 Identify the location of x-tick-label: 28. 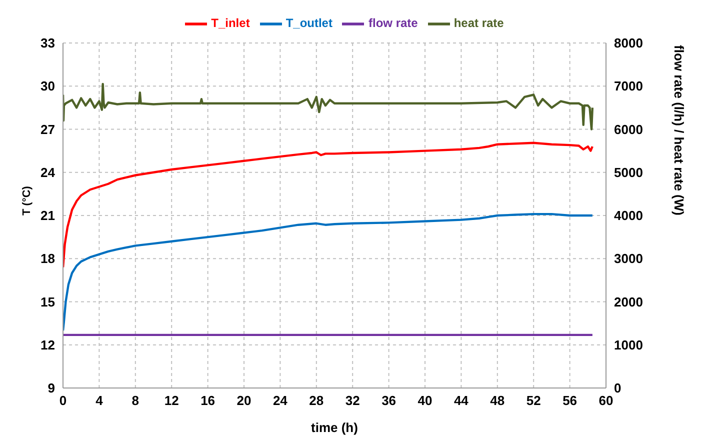
(316, 400).